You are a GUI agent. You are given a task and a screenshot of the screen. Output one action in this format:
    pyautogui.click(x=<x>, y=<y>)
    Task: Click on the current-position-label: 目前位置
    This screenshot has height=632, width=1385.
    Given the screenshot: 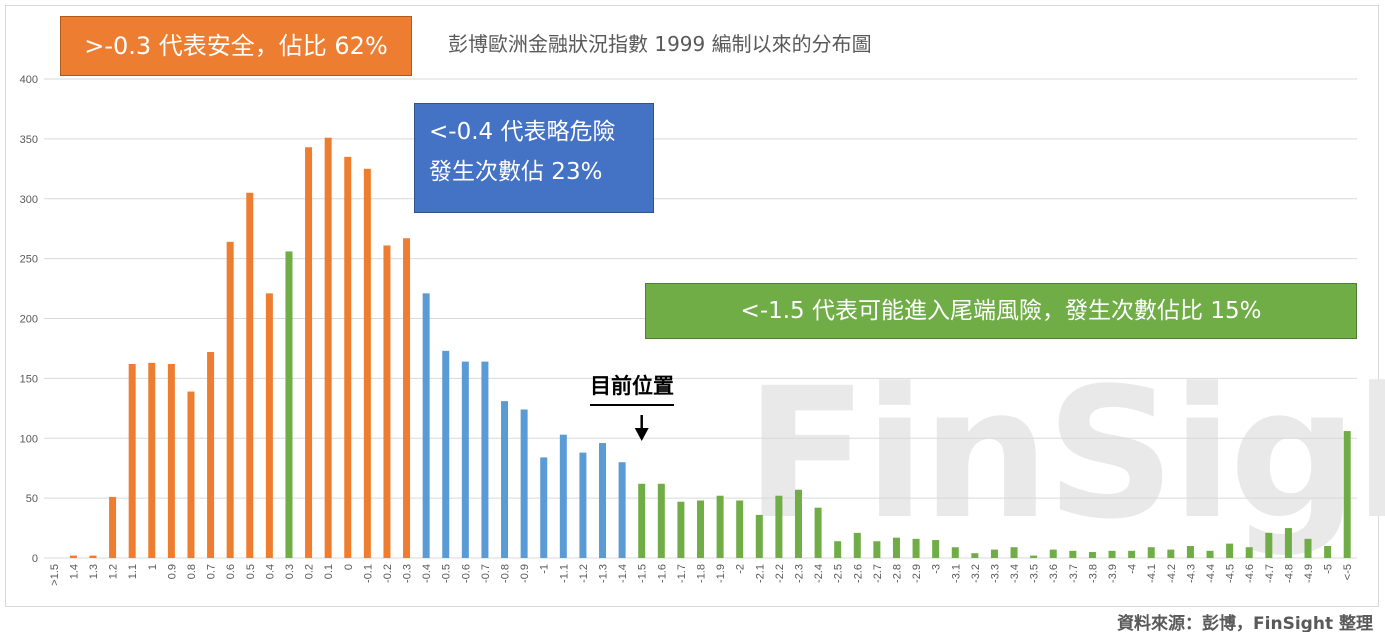 What is the action you would take?
    pyautogui.click(x=632, y=388)
    